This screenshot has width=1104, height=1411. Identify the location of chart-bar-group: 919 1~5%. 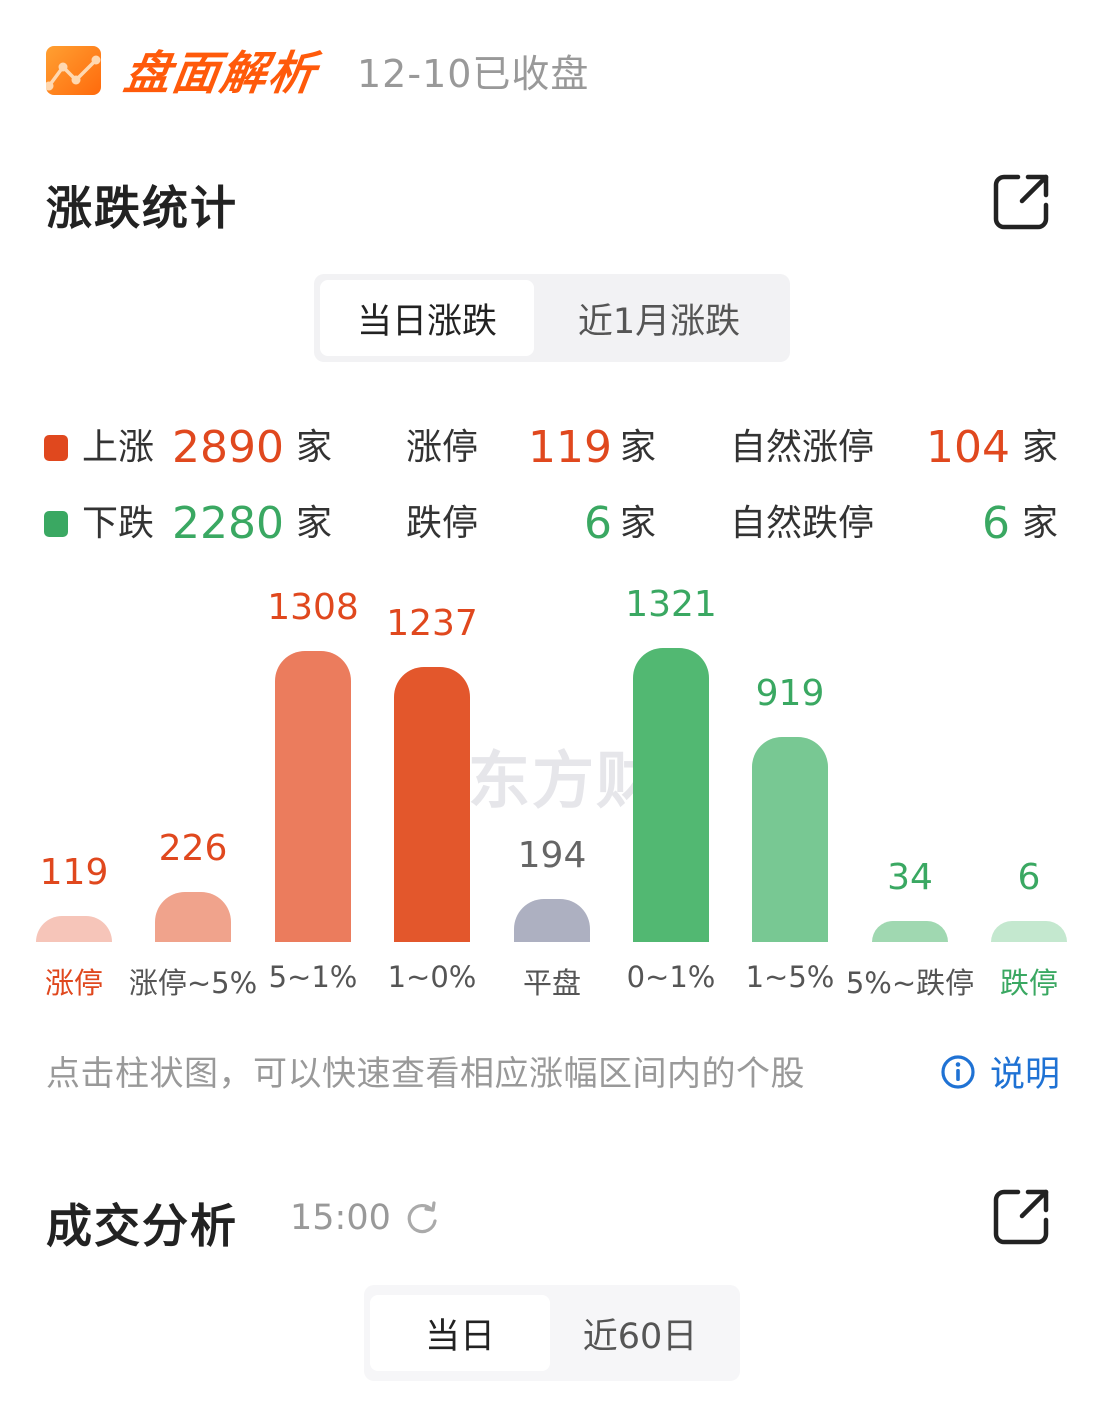
(790, 795).